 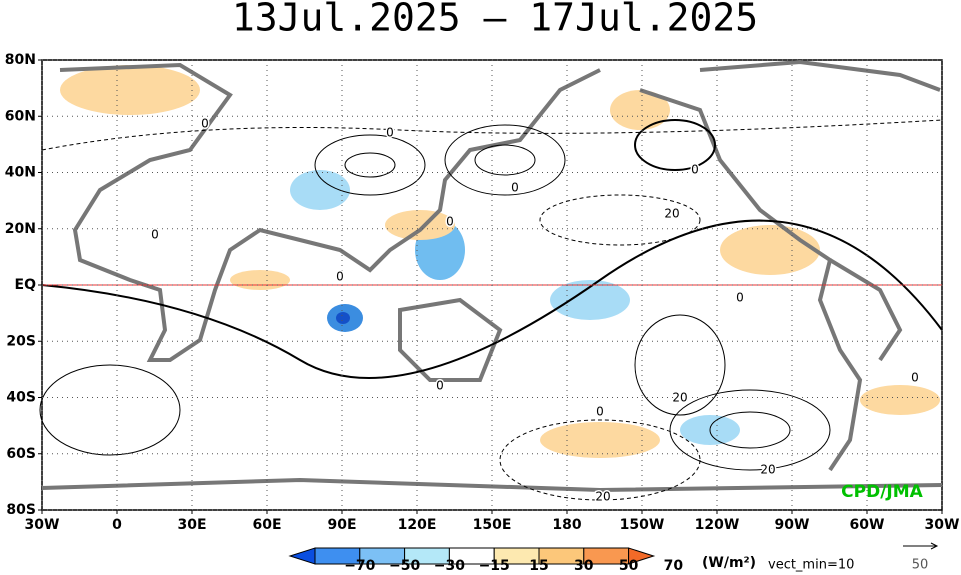 I want to click on reference-vector: 50, so click(x=920, y=565).